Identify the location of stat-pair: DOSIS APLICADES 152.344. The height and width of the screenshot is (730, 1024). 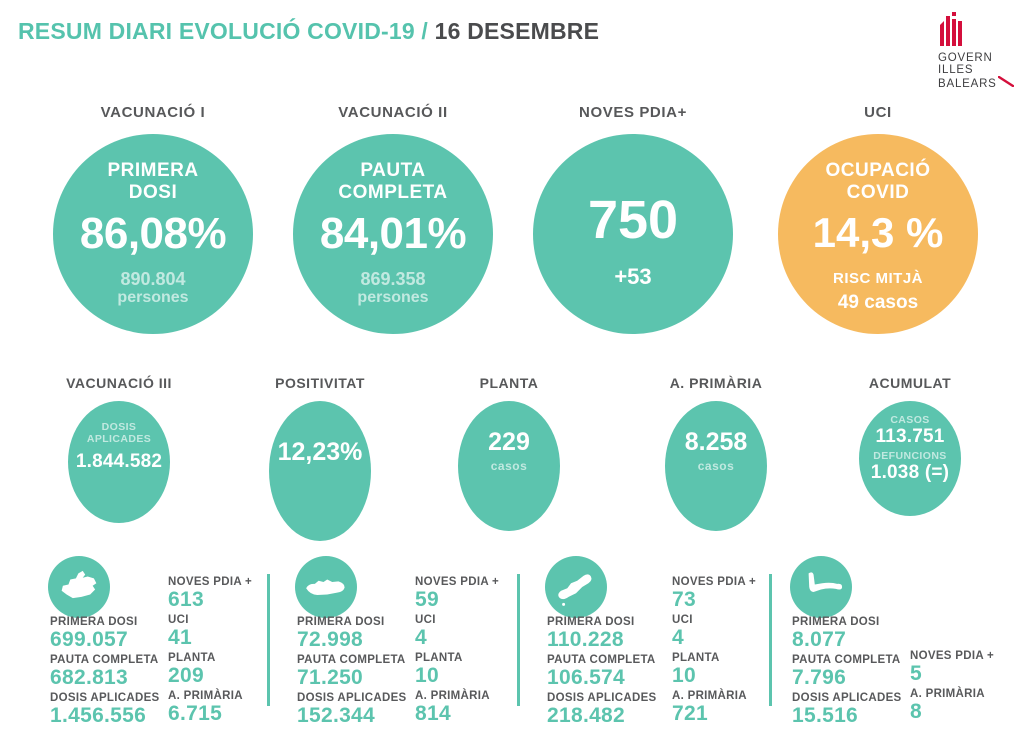
(356, 709).